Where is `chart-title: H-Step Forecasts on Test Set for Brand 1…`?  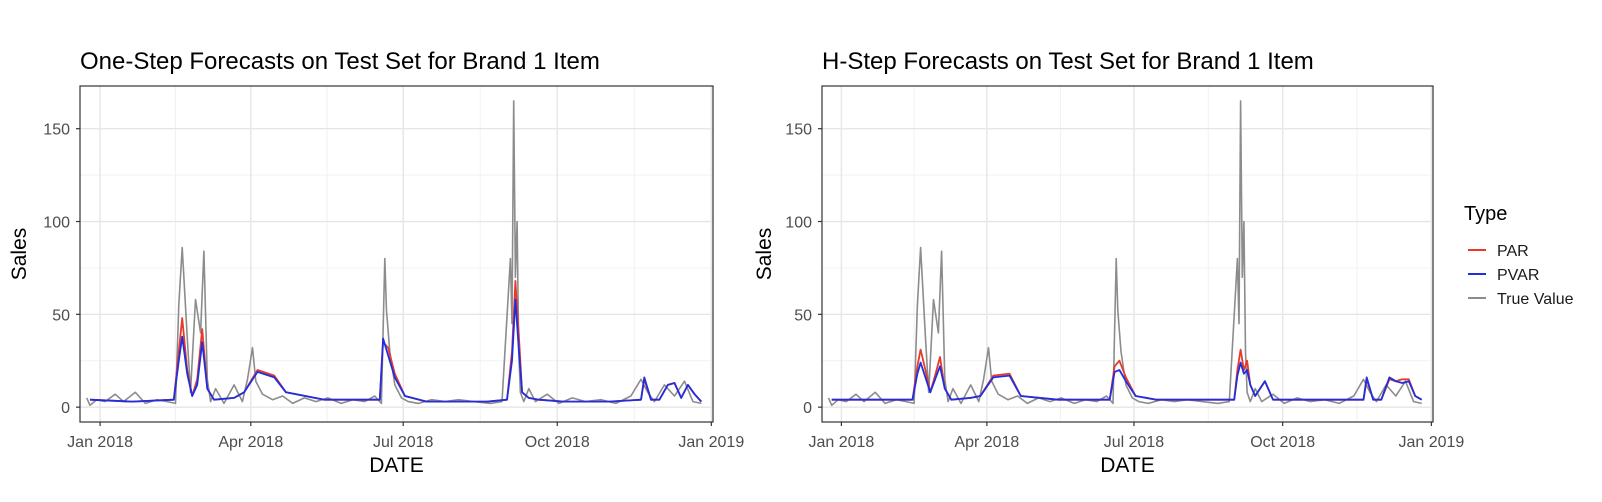 chart-title: H-Step Forecasts on Test Set for Brand 1… is located at coordinates (1068, 61).